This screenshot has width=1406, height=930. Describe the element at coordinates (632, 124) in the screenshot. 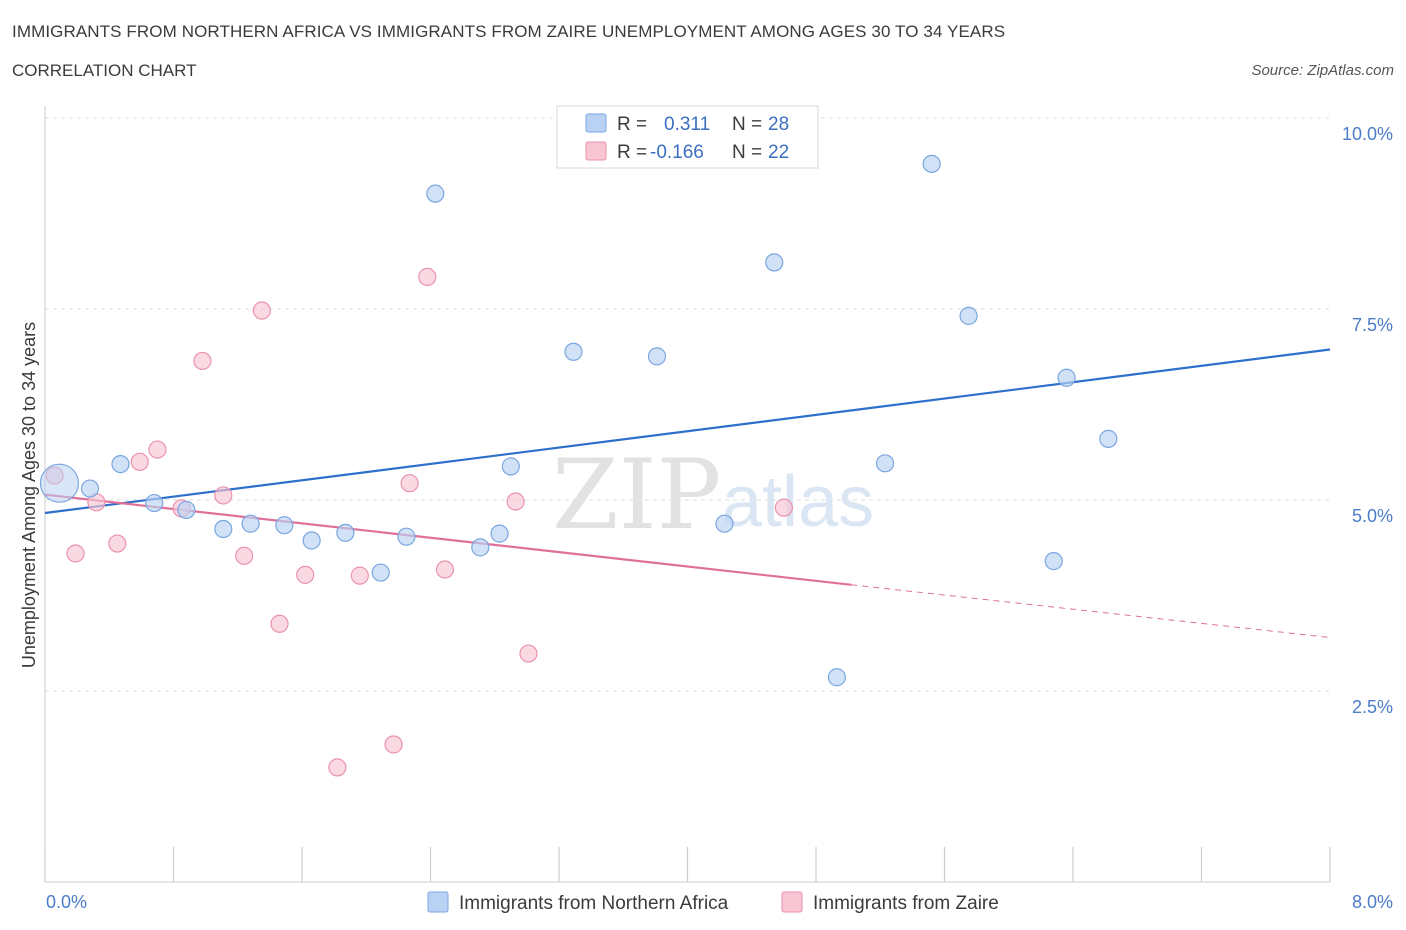

I see `legend-r-label-1: R =` at that location.